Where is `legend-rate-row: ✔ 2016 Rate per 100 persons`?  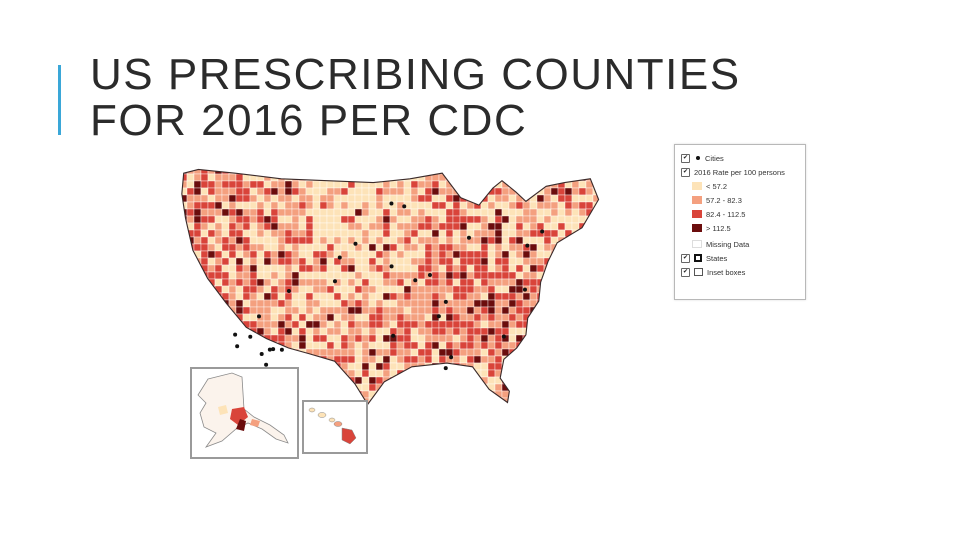
legend-rate-row: ✔ 2016 Rate per 100 persons is located at coordinates (733, 172).